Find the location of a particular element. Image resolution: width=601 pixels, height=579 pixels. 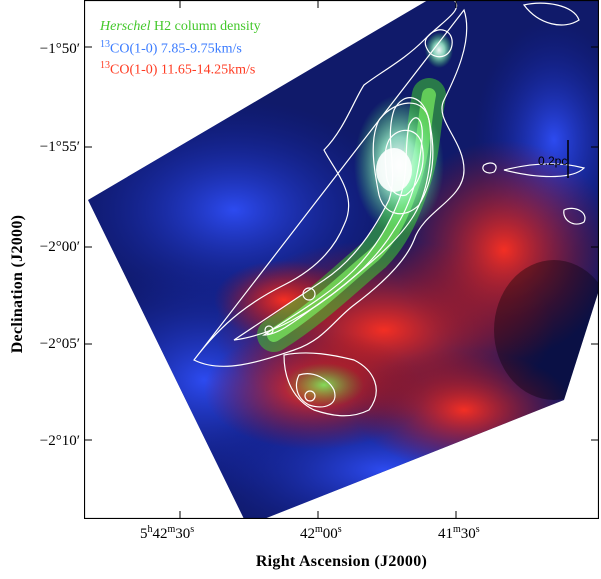

x-axis-label: Right Ascension (J2000) is located at coordinates (341, 561).